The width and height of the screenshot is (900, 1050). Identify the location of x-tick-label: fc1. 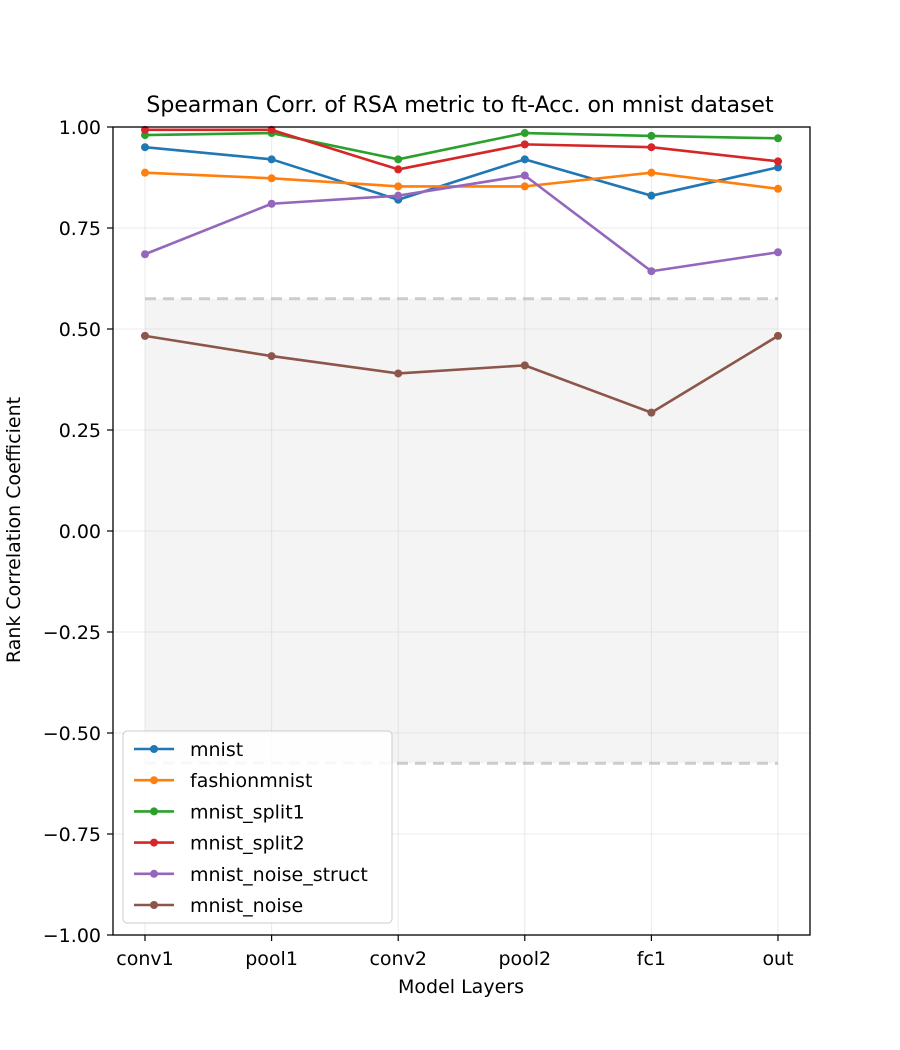
(651, 959).